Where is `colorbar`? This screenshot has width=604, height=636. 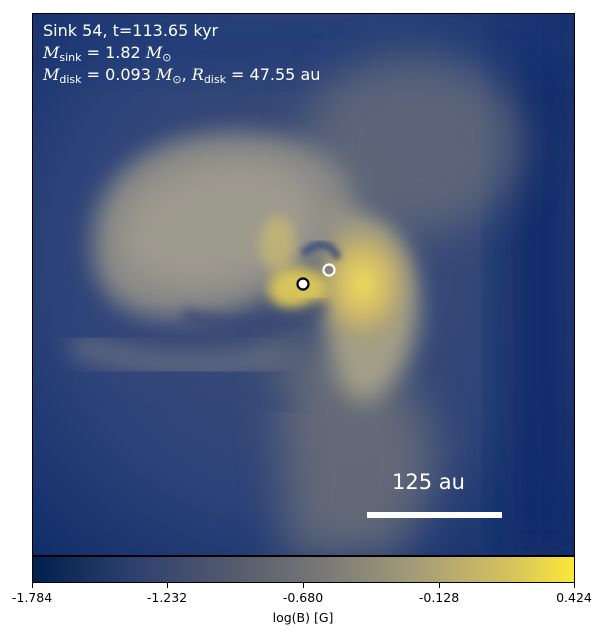 colorbar is located at coordinates (303, 569).